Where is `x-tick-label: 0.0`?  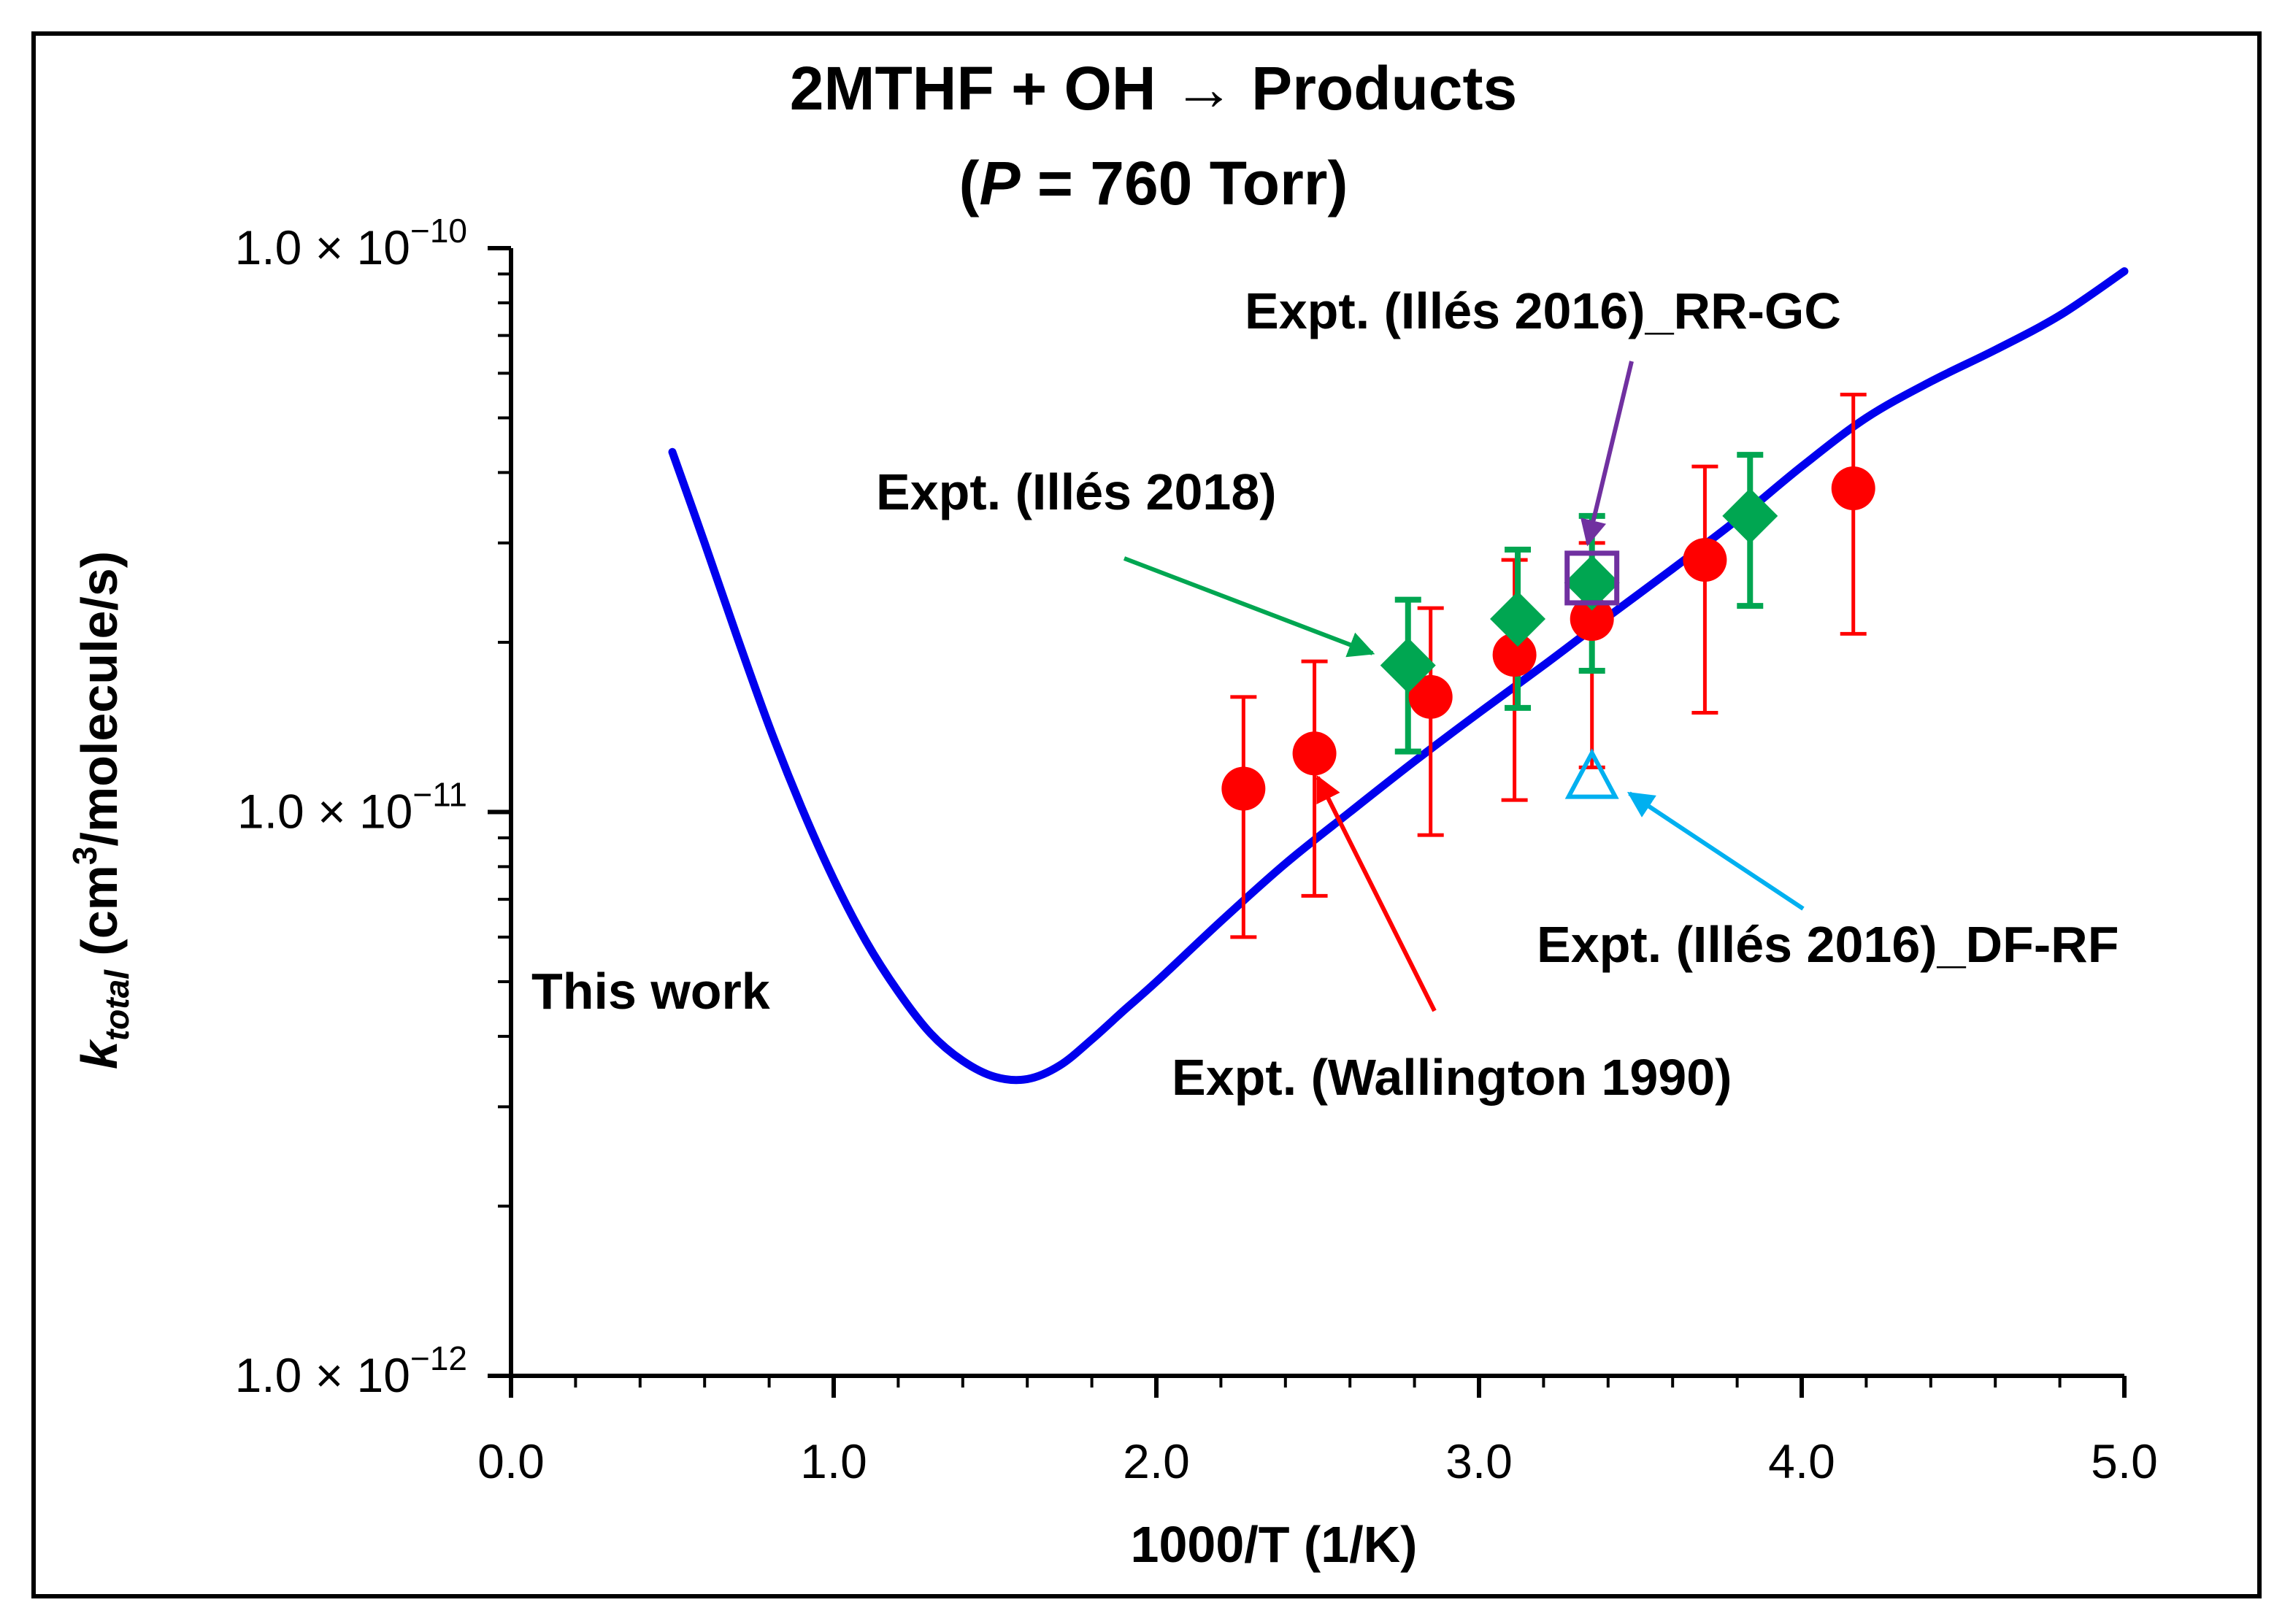 x-tick-label: 0.0 is located at coordinates (511, 1461).